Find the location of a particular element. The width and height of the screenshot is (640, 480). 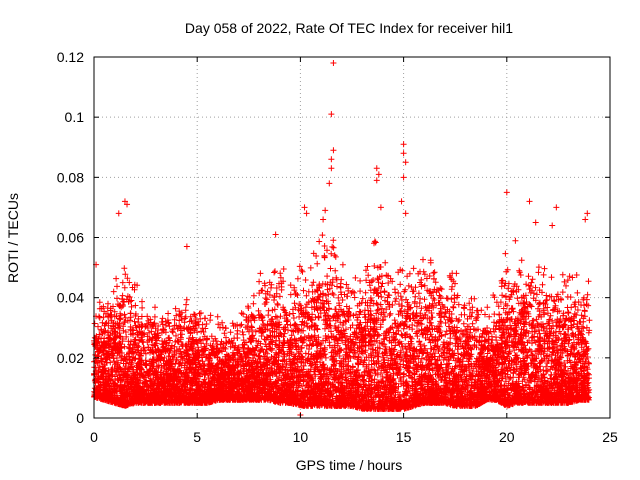

y-tick-label: 0.06 is located at coordinates (70, 238).